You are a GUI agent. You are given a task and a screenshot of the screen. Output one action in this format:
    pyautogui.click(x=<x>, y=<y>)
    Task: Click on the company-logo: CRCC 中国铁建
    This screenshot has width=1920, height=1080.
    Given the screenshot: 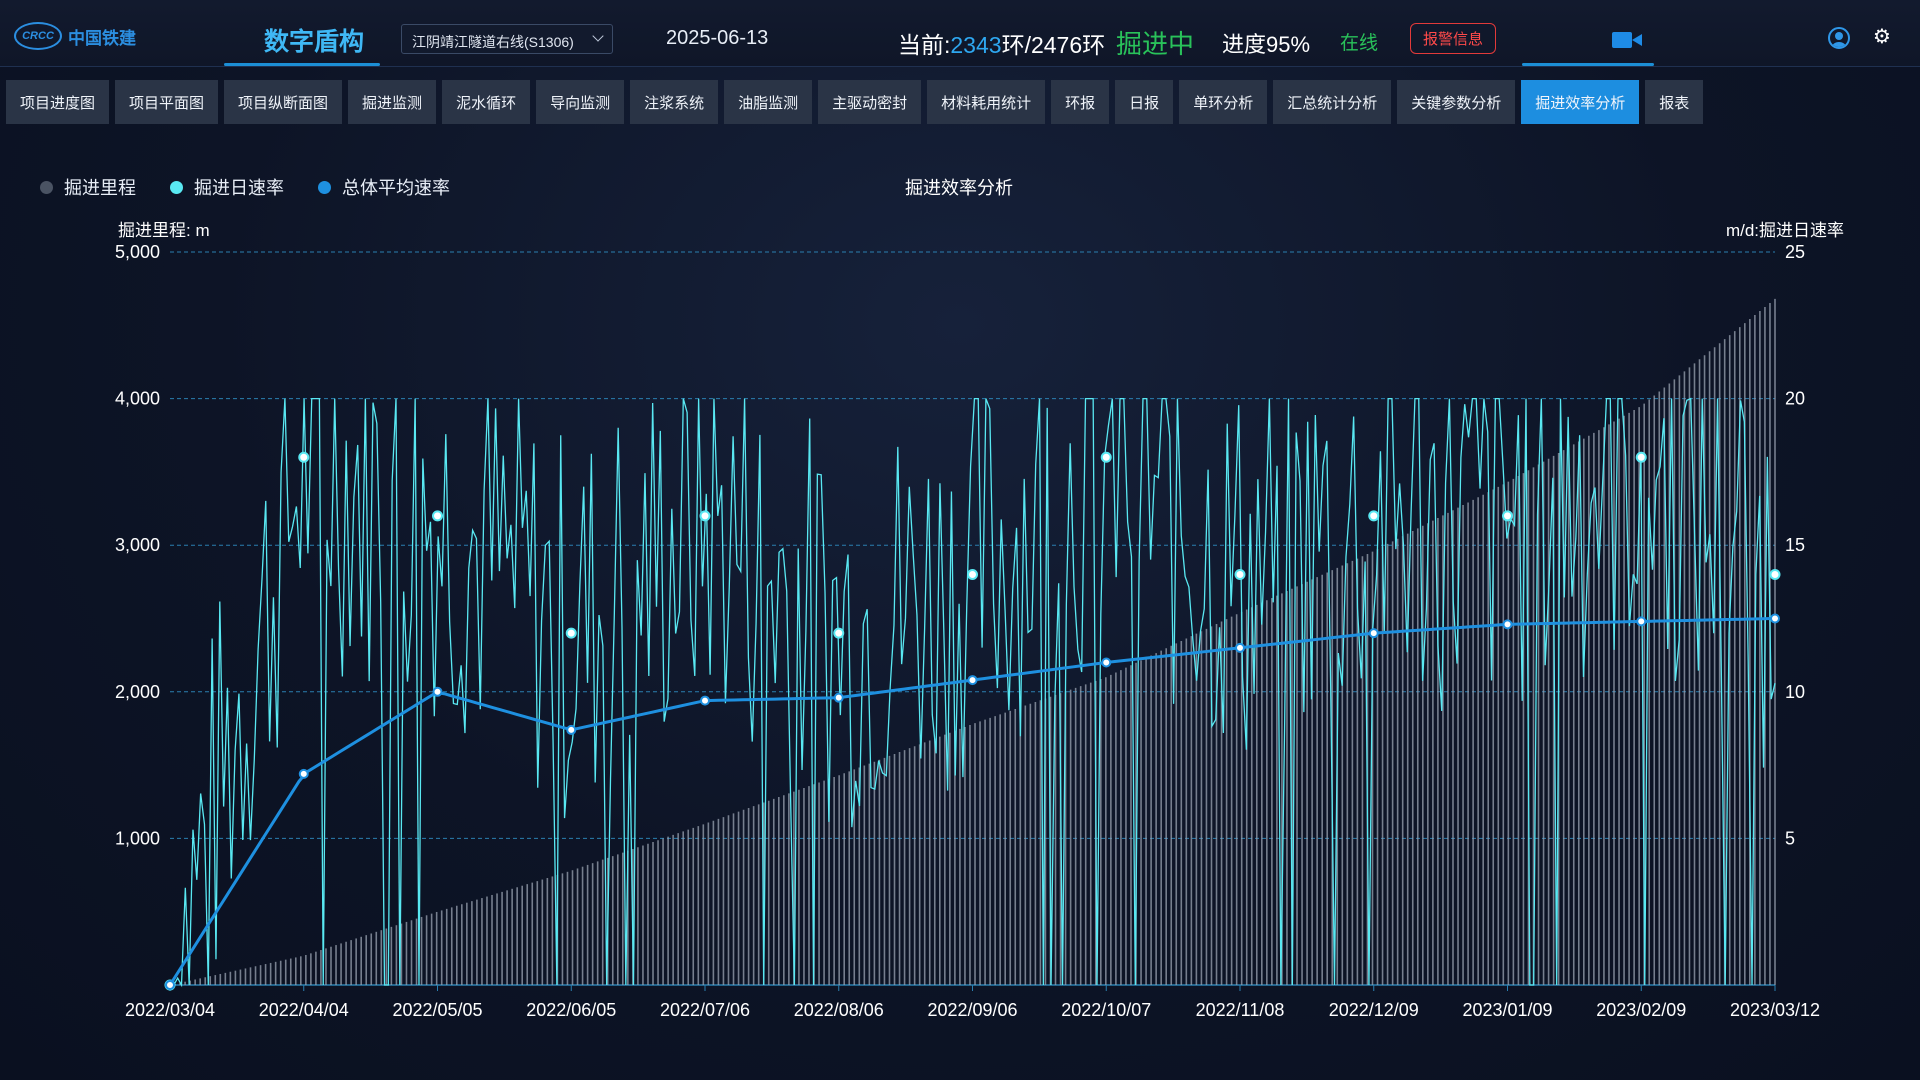 What is the action you would take?
    pyautogui.click(x=75, y=36)
    